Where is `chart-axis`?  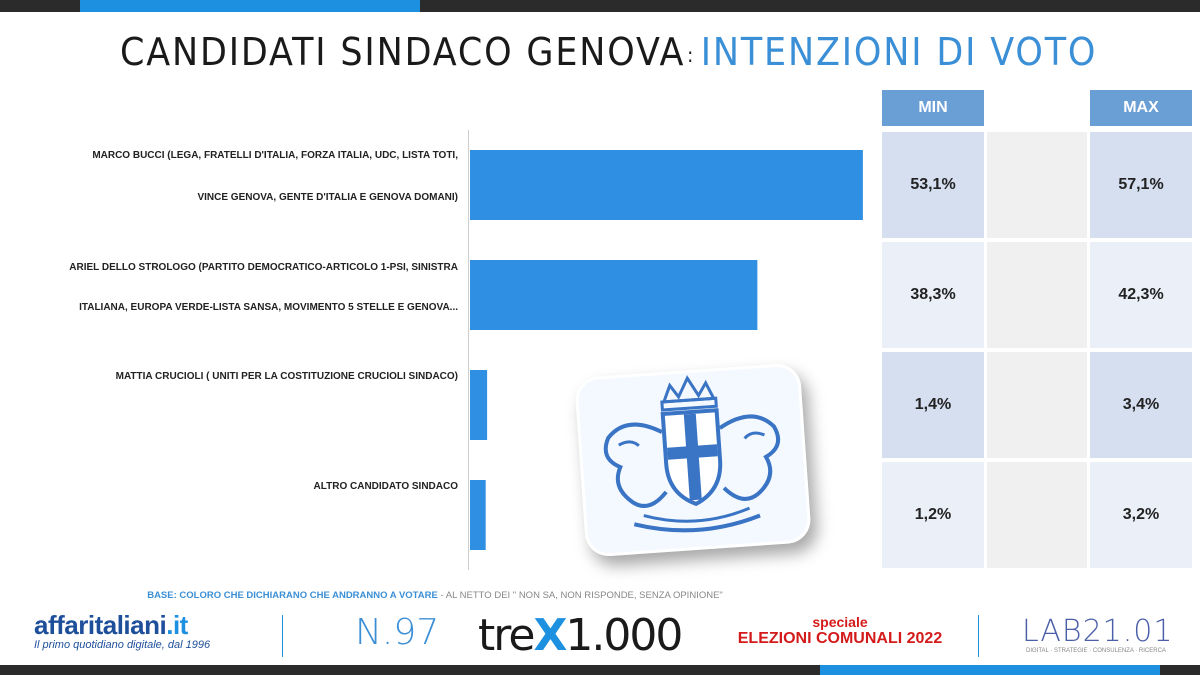 chart-axis is located at coordinates (468, 350).